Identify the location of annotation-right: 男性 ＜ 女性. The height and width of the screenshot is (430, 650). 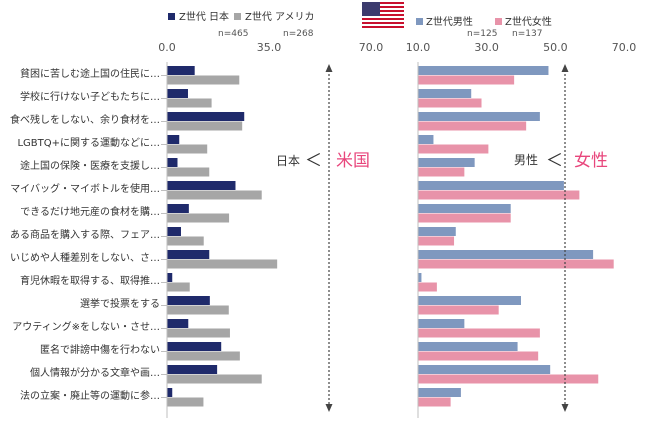
(561, 161).